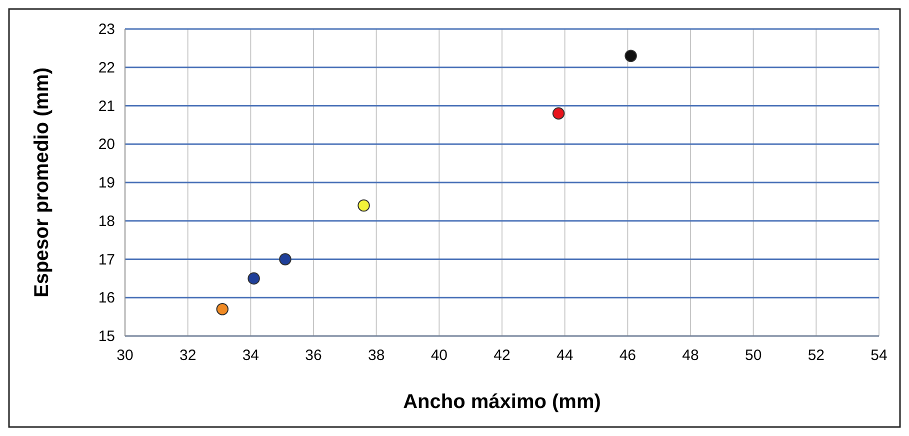 This screenshot has height=436, width=909. I want to click on x-tick-label: 44, so click(565, 355).